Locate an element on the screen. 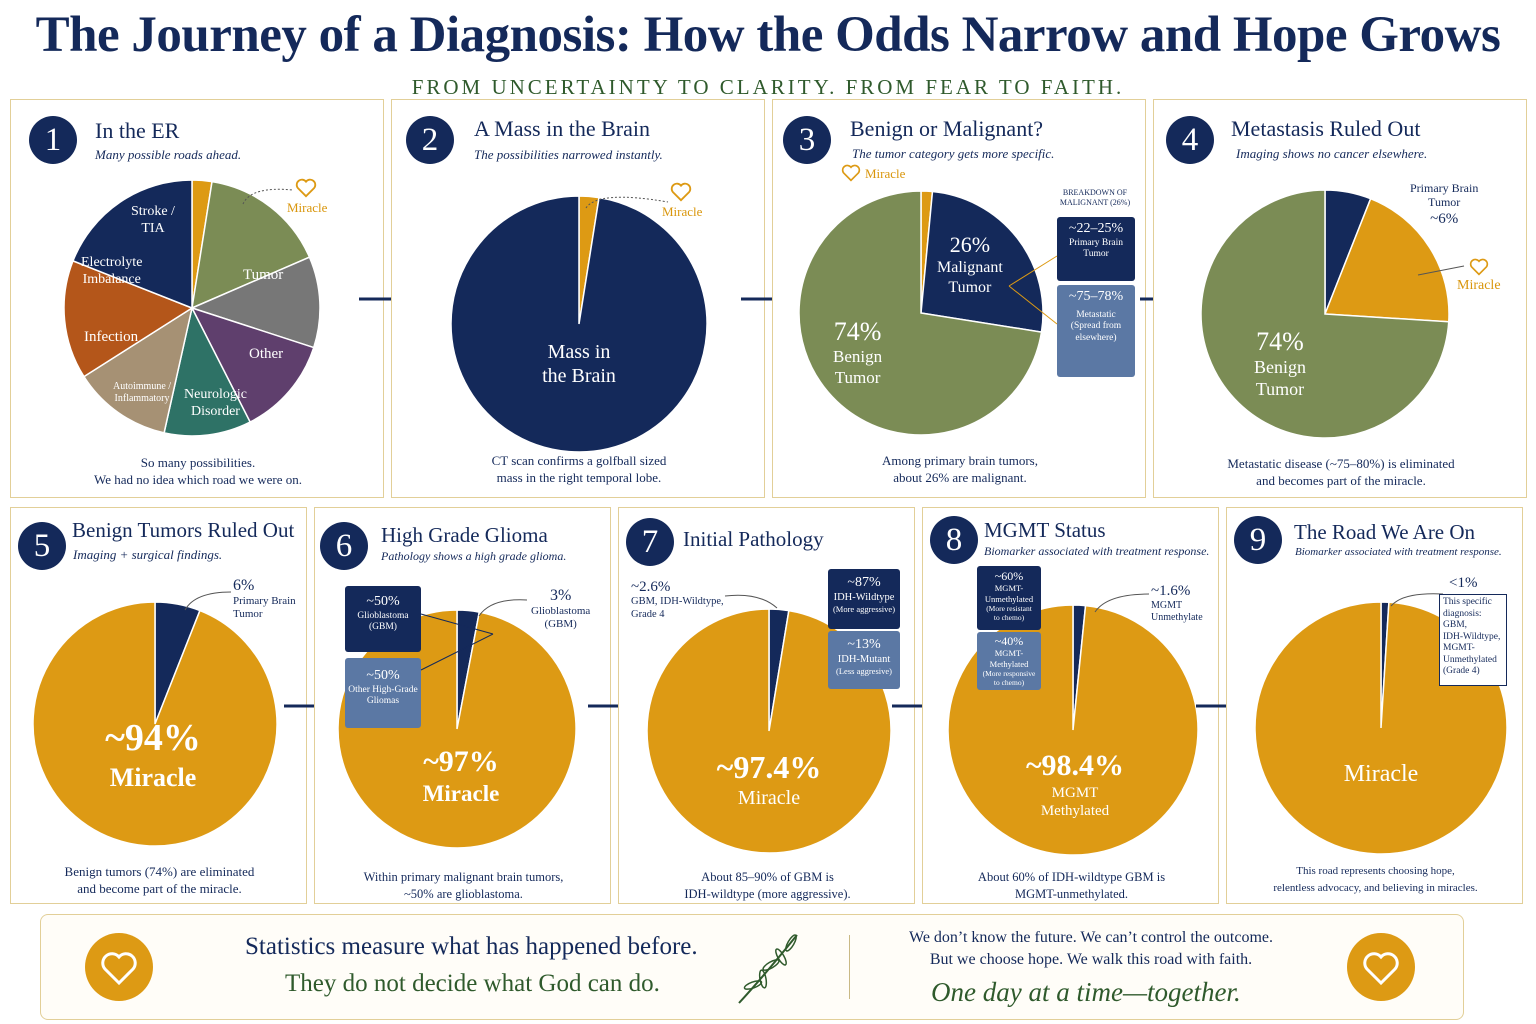  panel-title: High Grade Glioma is located at coordinates (464, 535).